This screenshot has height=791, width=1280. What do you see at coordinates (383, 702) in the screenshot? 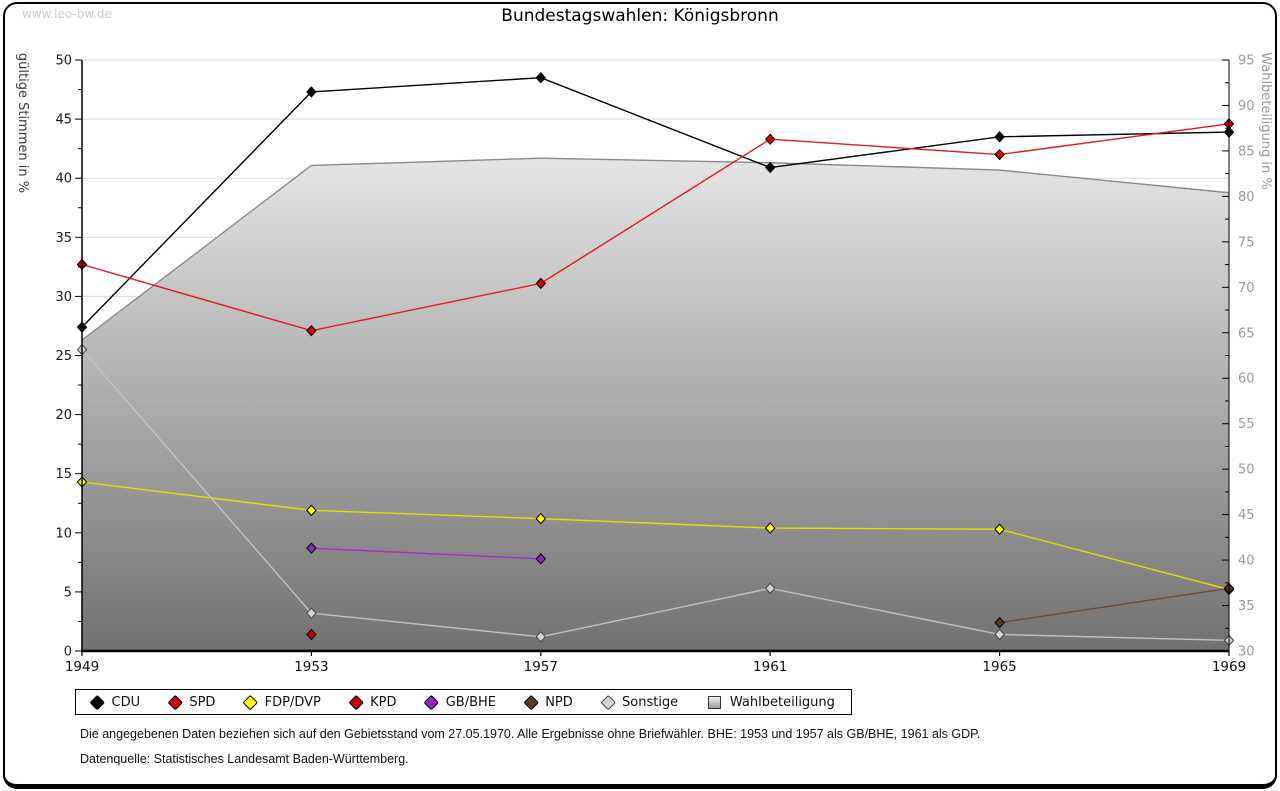
I see `legend-label: KPD` at bounding box center [383, 702].